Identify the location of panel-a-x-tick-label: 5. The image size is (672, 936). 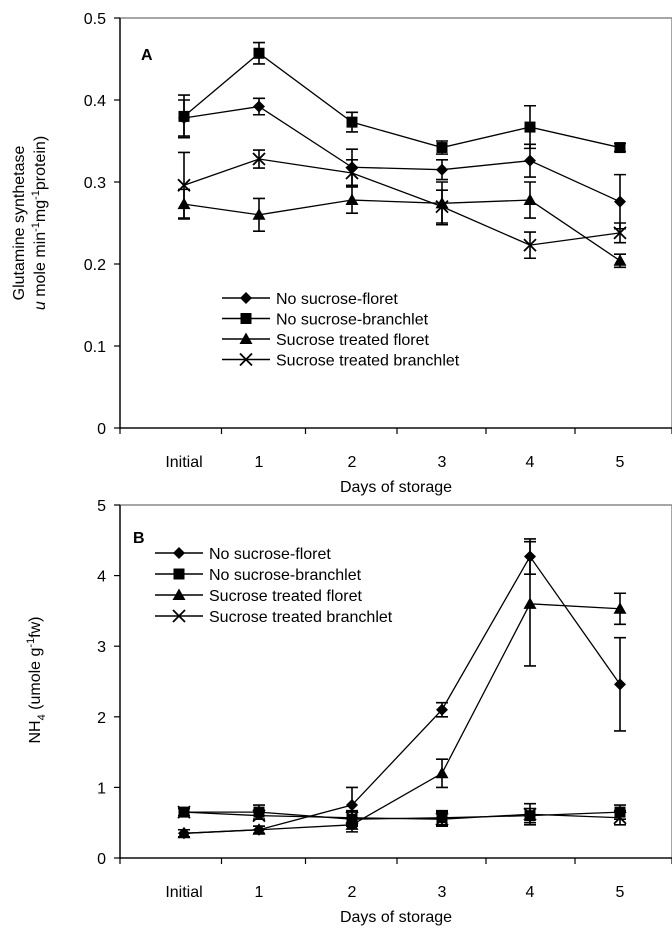
(620, 462).